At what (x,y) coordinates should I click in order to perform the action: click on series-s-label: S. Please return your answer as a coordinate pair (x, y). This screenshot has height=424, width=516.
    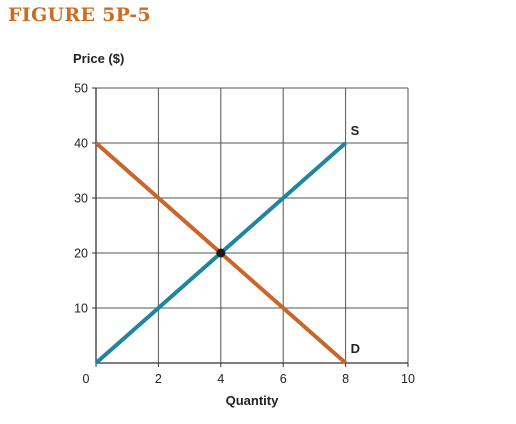
    Looking at the image, I should click on (355, 130).